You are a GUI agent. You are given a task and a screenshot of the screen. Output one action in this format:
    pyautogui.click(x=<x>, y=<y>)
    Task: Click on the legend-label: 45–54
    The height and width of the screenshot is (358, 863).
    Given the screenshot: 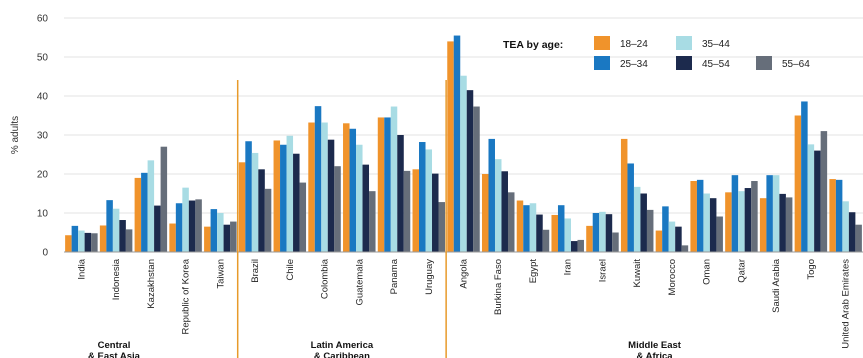 What is the action you would take?
    pyautogui.click(x=716, y=64)
    